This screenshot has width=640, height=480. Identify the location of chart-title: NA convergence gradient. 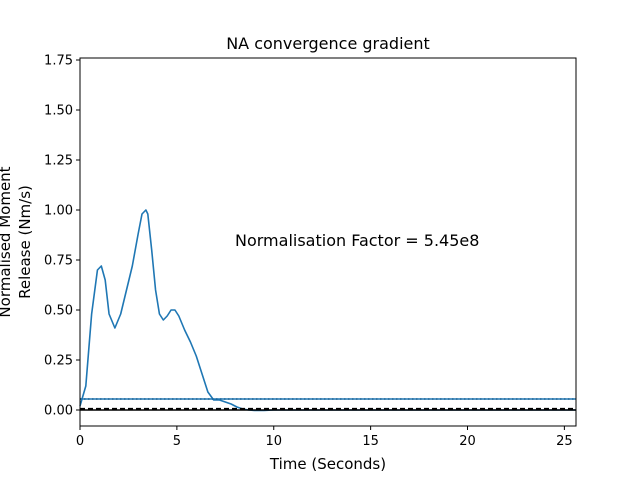
(328, 43).